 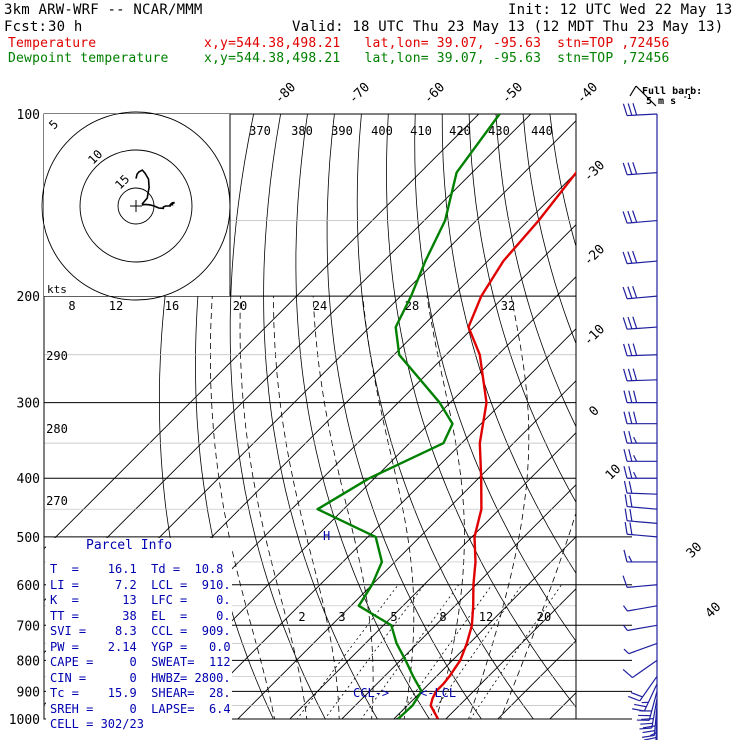 I want to click on barb-legend: Full barb: 5 m s -1, so click(x=665, y=96).